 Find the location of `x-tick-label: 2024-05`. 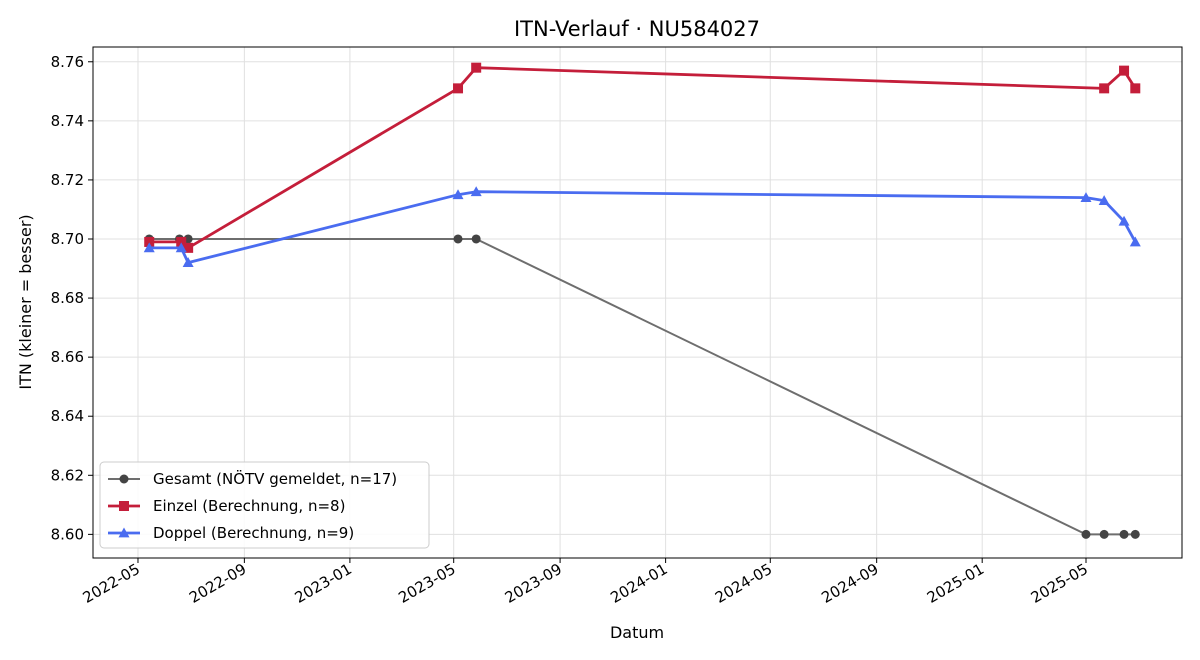

x-tick-label: 2024-05 is located at coordinates (743, 583).